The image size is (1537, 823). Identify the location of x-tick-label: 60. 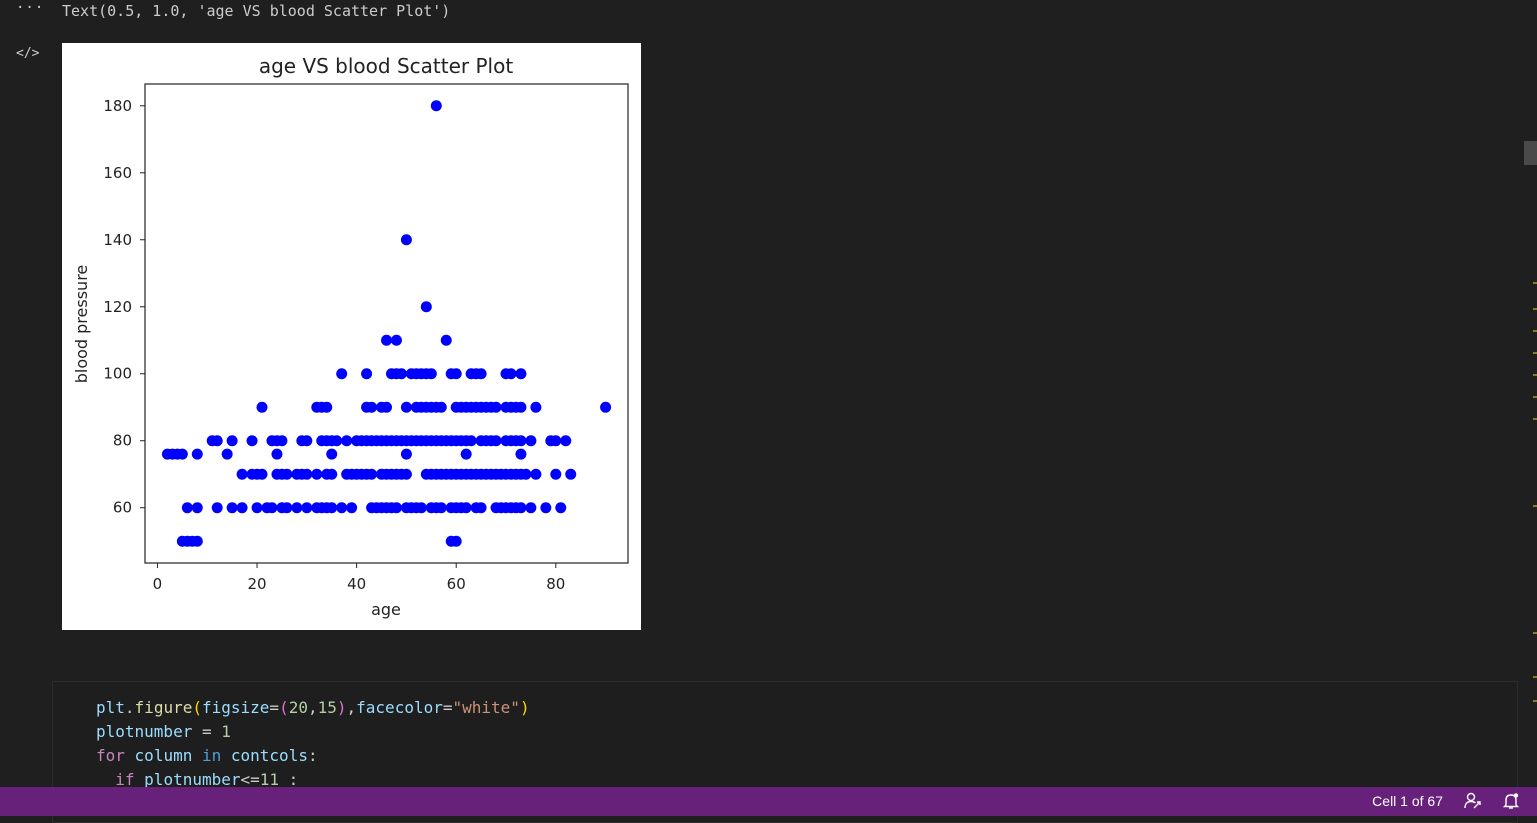
(456, 584).